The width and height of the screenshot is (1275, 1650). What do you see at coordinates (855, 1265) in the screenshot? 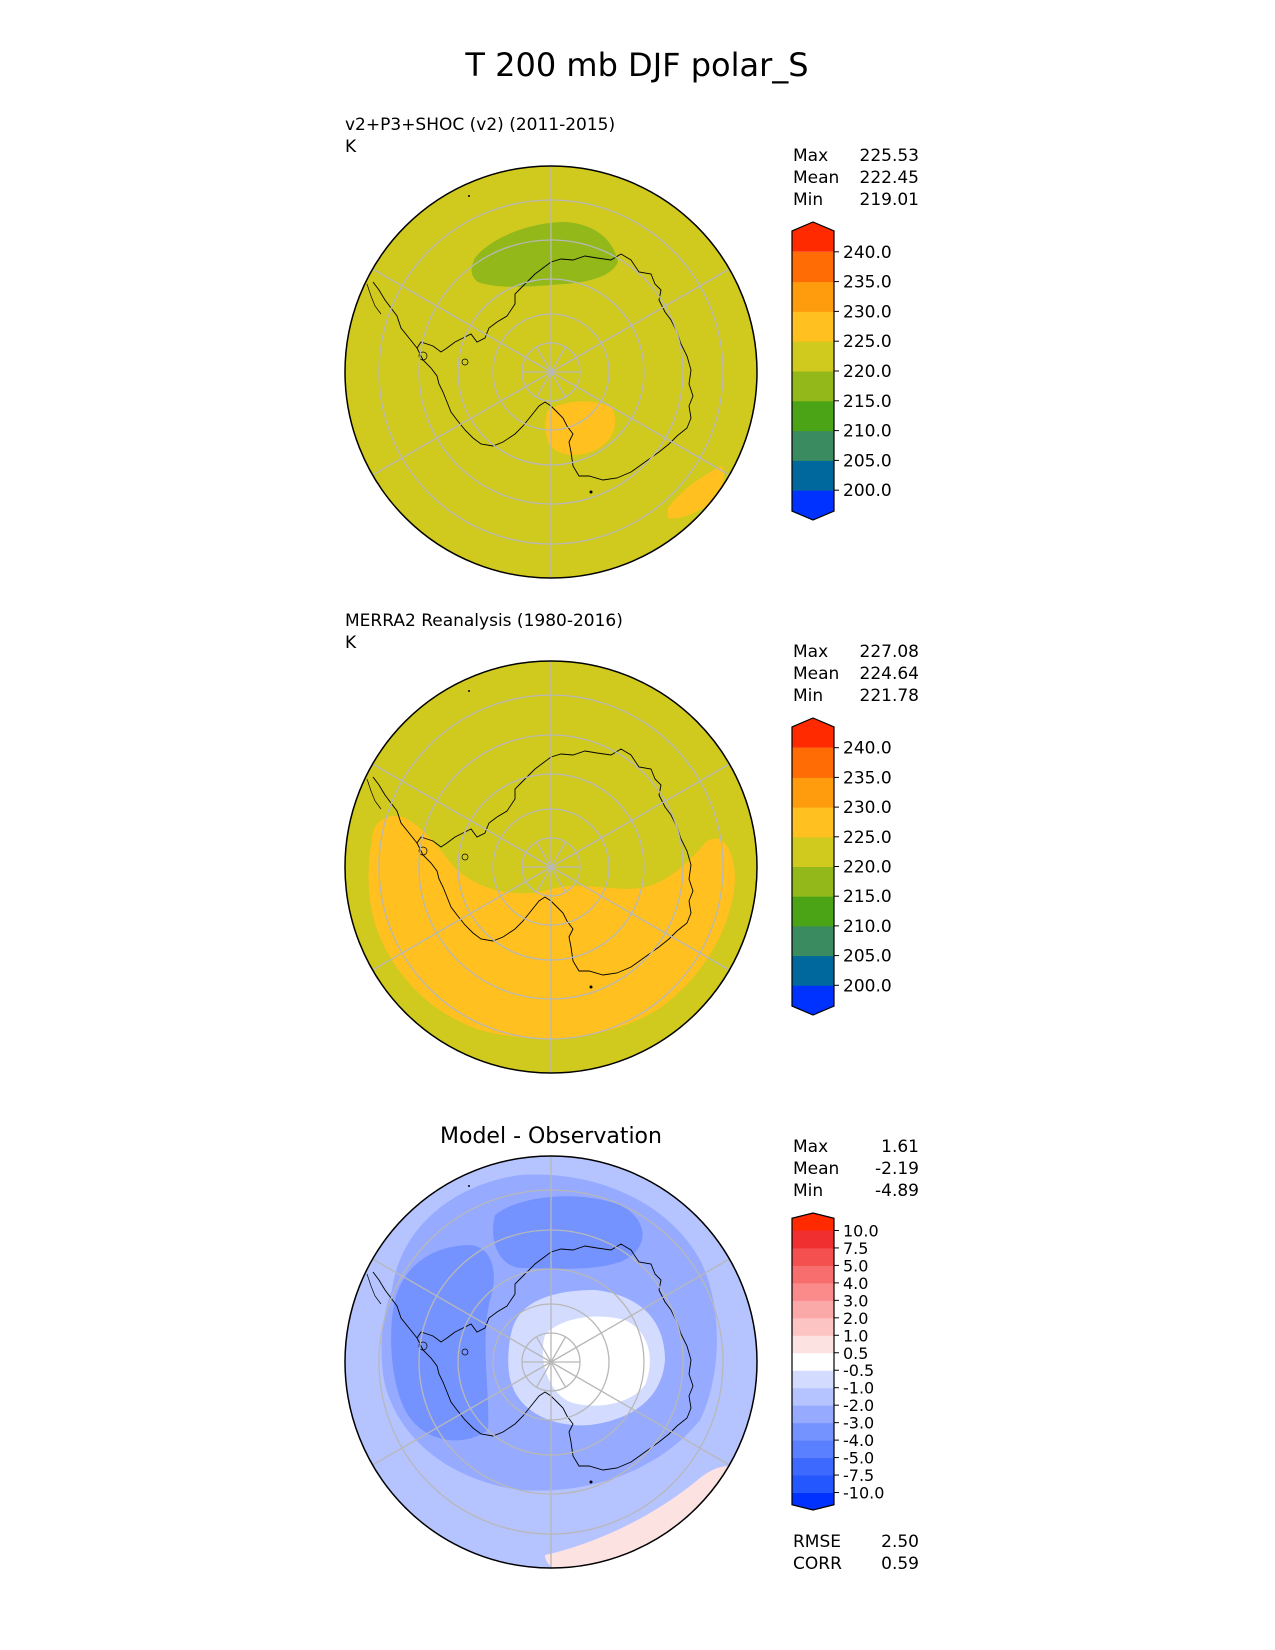
I see `colorbar-tick-label: 5.0` at bounding box center [855, 1265].